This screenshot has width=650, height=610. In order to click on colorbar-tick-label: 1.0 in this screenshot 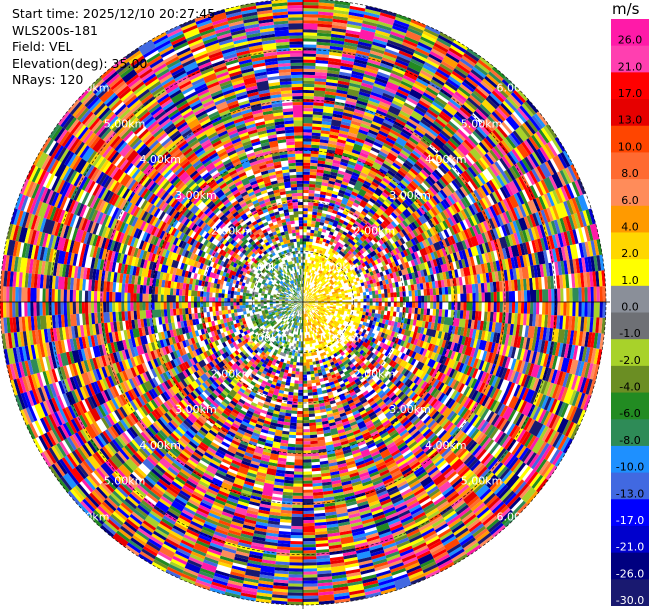, I will do `click(630, 280)`.